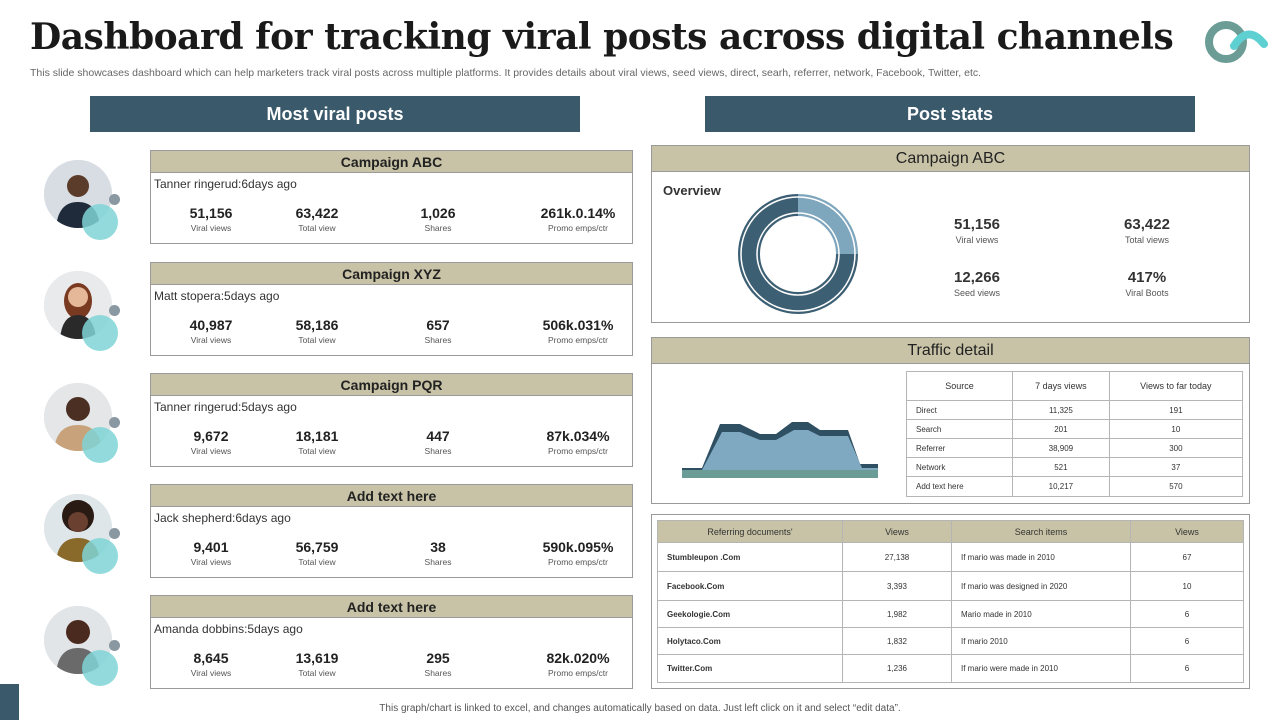  Describe the element at coordinates (1236, 42) in the screenshot. I see `brand-logo-icon` at that location.